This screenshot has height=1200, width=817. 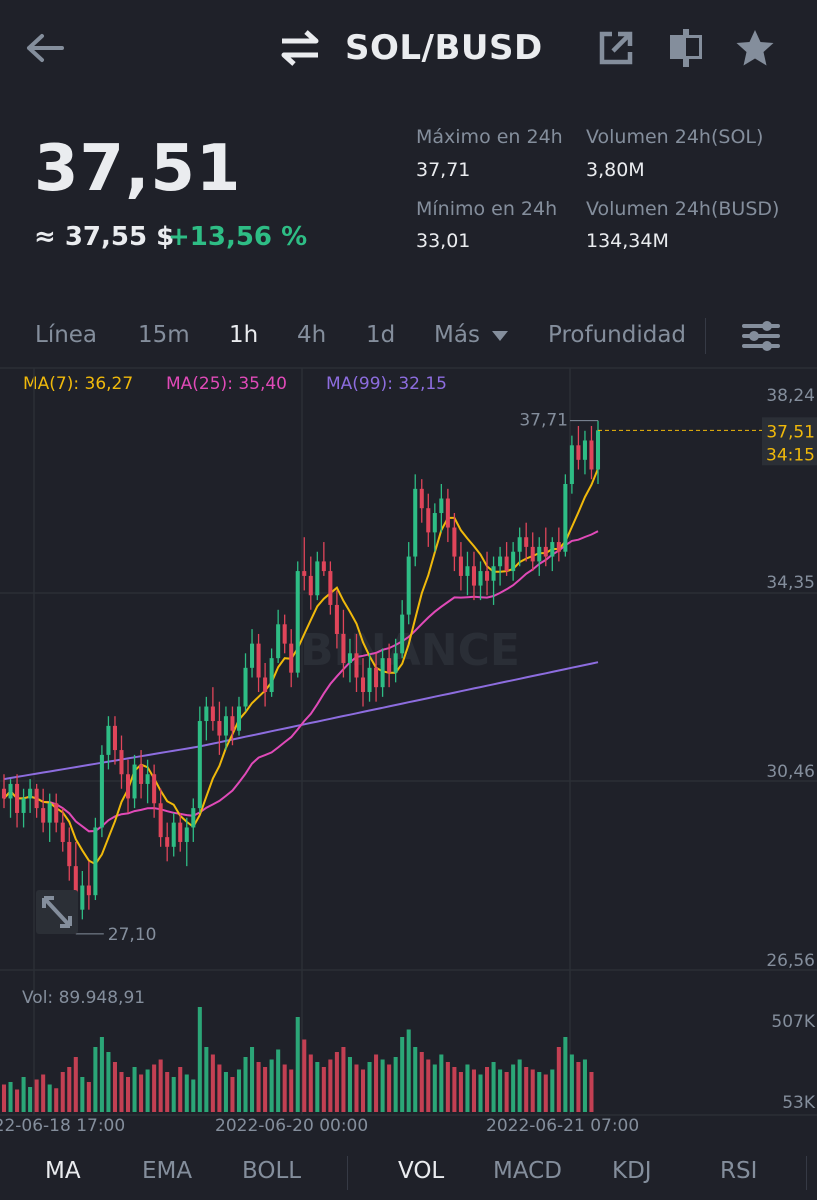 I want to click on tab-1d: 1d, so click(x=381, y=335).